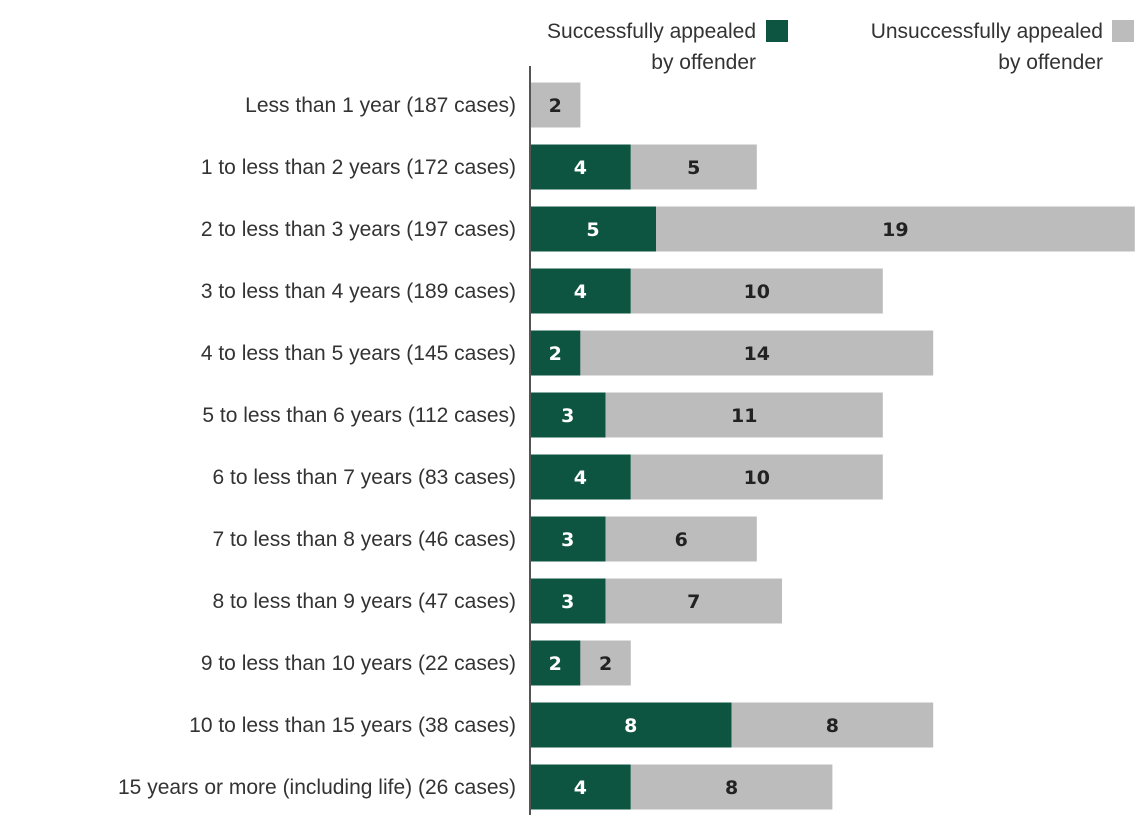  What do you see at coordinates (365, 477) in the screenshot?
I see `category-label: 6 to less than 7 years (83 cases)` at bounding box center [365, 477].